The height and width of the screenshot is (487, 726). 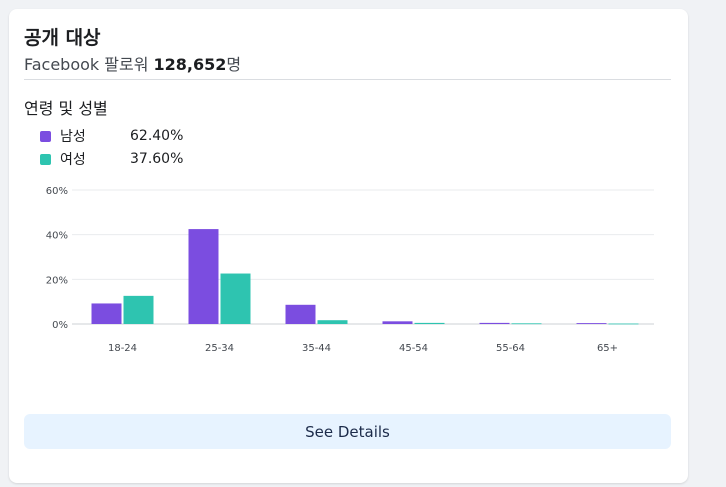 I want to click on card-title: 공개 대상, so click(x=62, y=38).